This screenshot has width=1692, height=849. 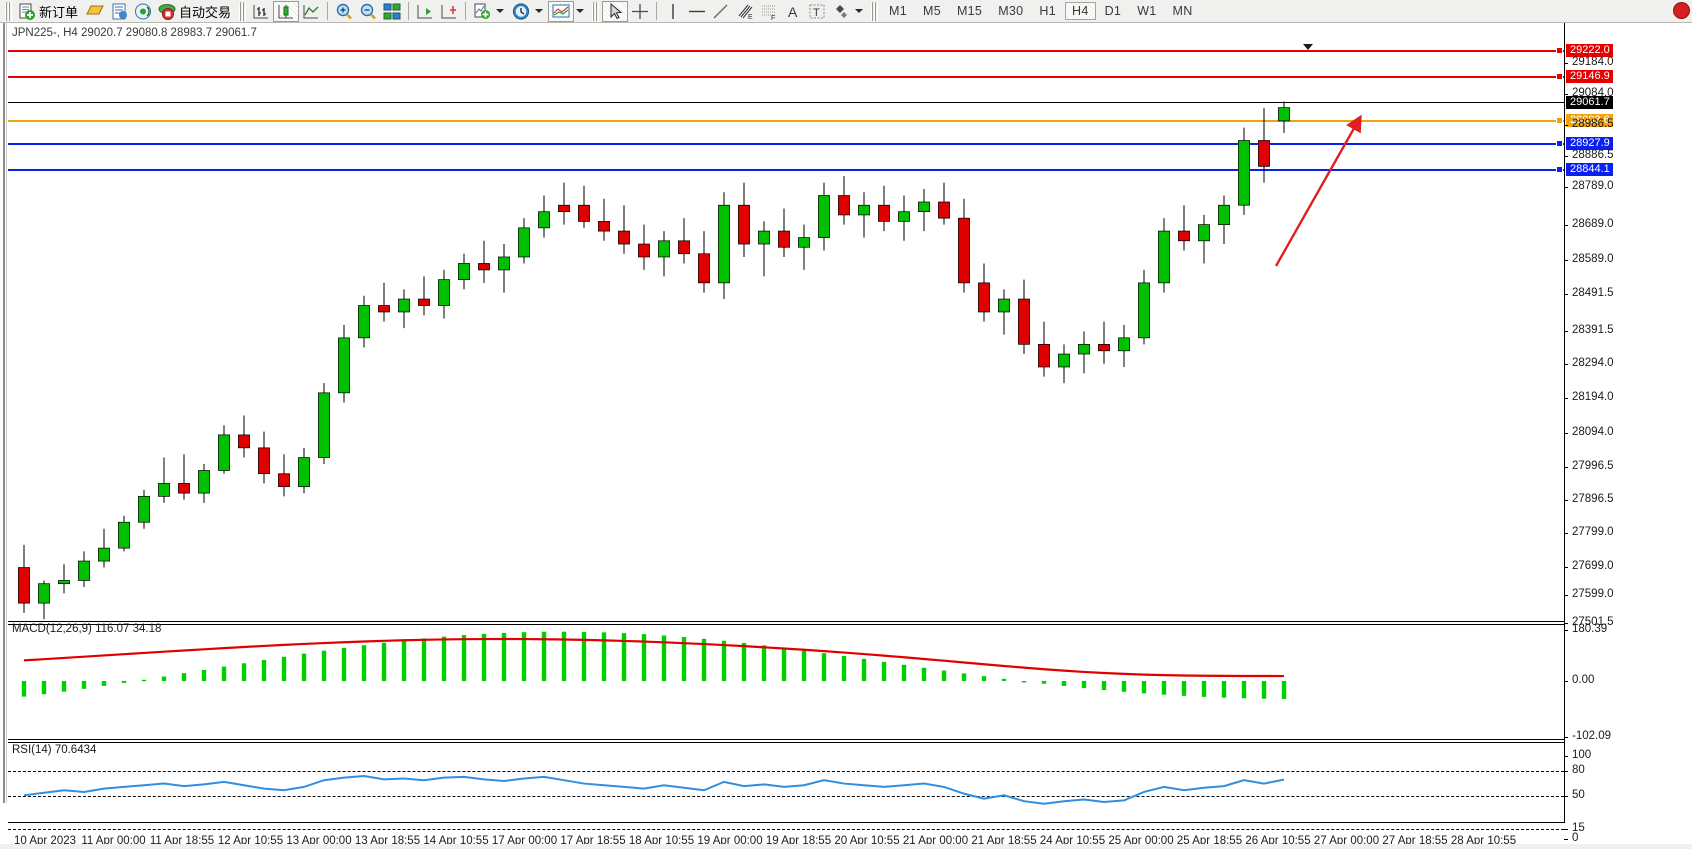 I want to click on templates-button, so click(x=561, y=11).